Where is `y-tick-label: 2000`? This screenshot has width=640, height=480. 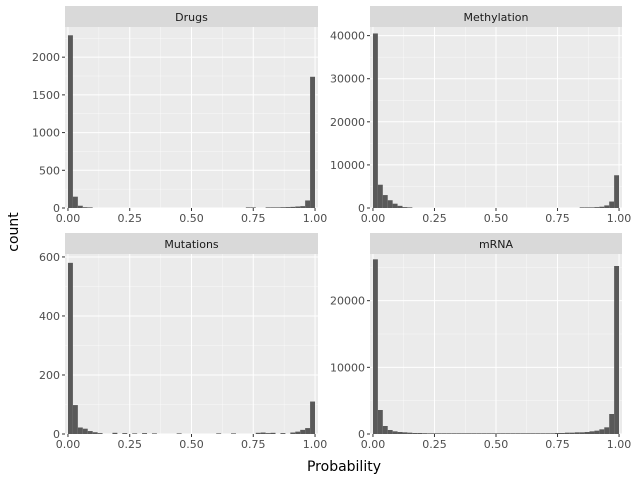
y-tick-label: 2000 is located at coordinates (46, 57).